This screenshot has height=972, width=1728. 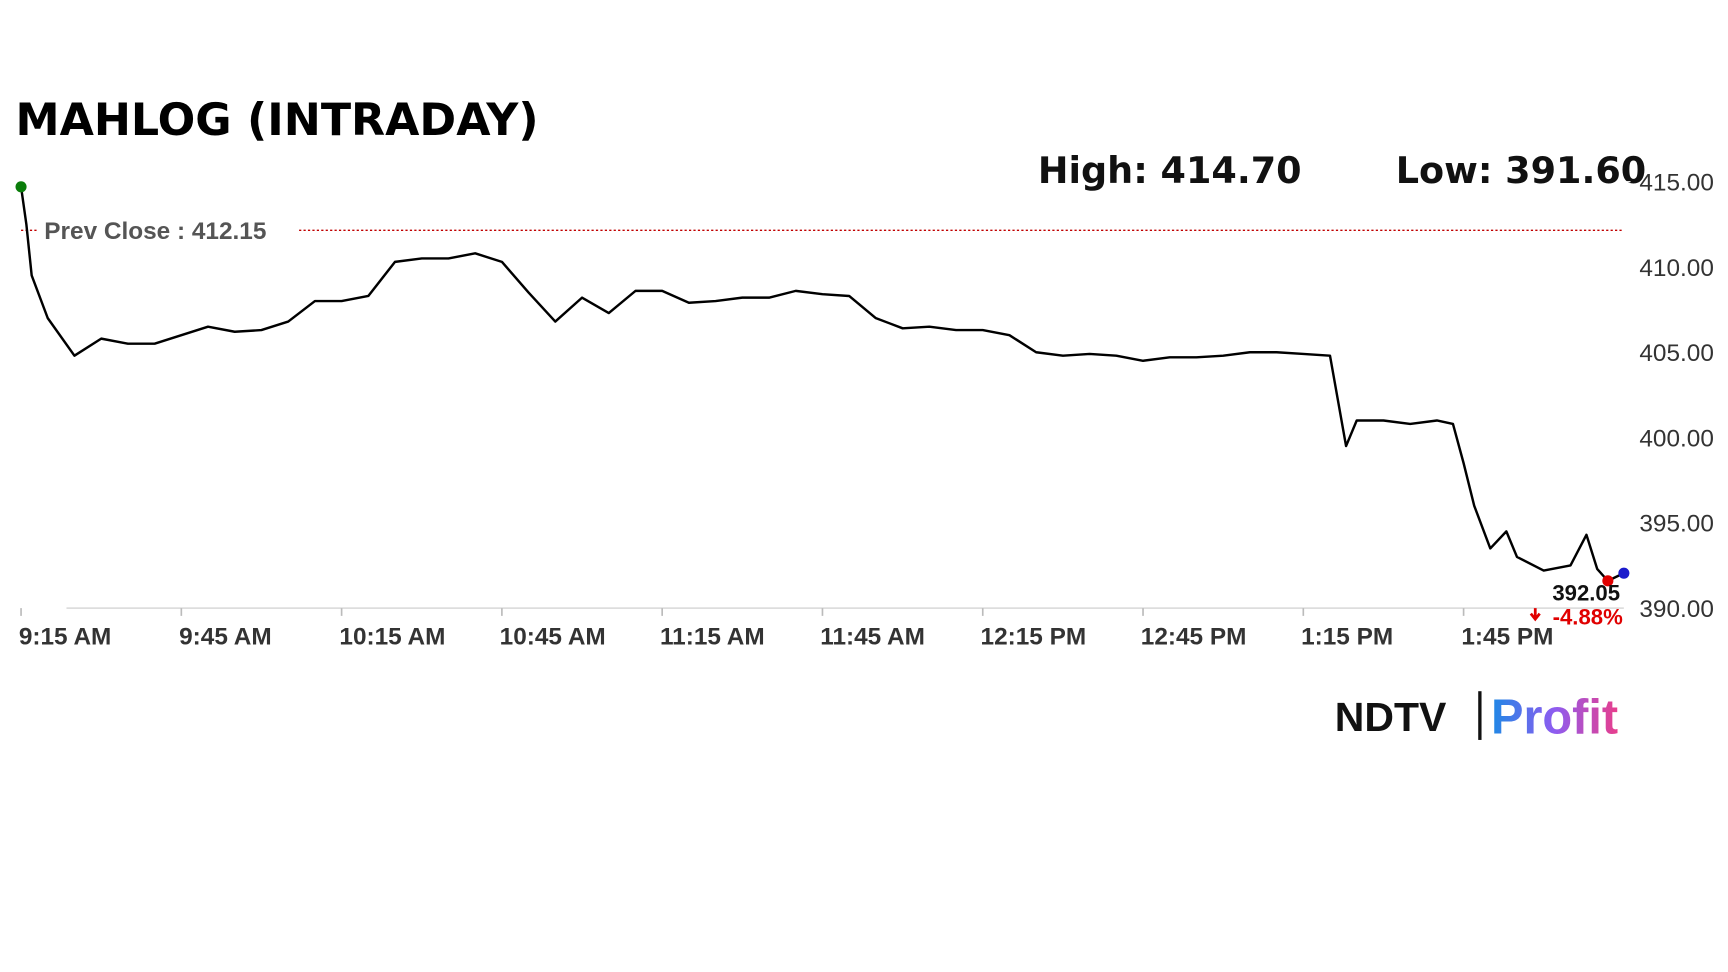 What do you see at coordinates (1676, 183) in the screenshot?
I see `y-tick-label: 415.00` at bounding box center [1676, 183].